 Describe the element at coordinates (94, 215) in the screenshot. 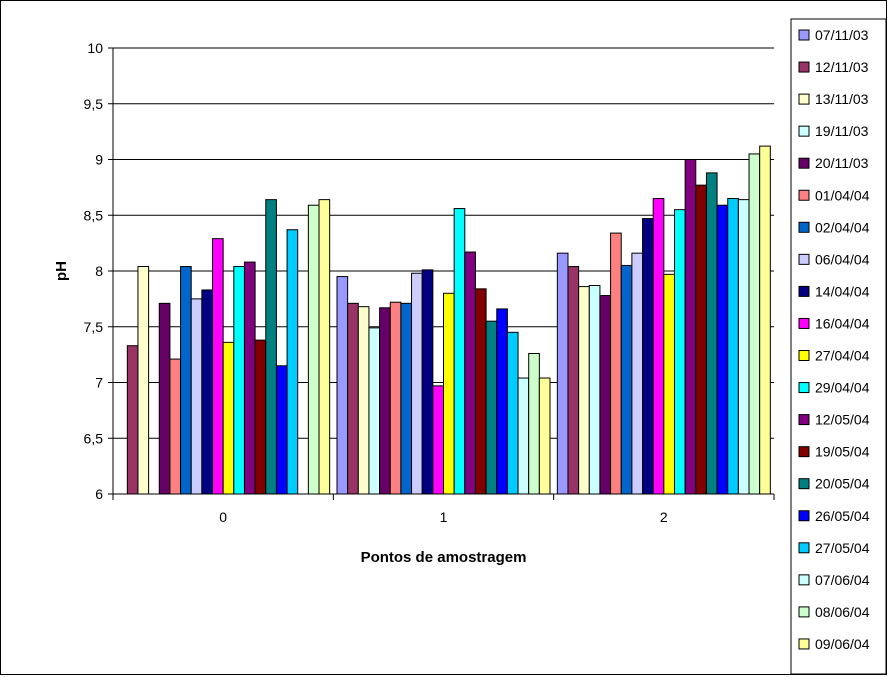

I see `y-tick-label: 8,5` at that location.